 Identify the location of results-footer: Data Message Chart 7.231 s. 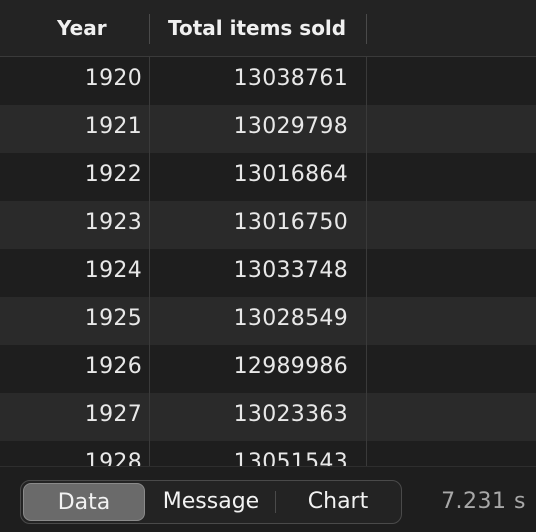
(268, 499).